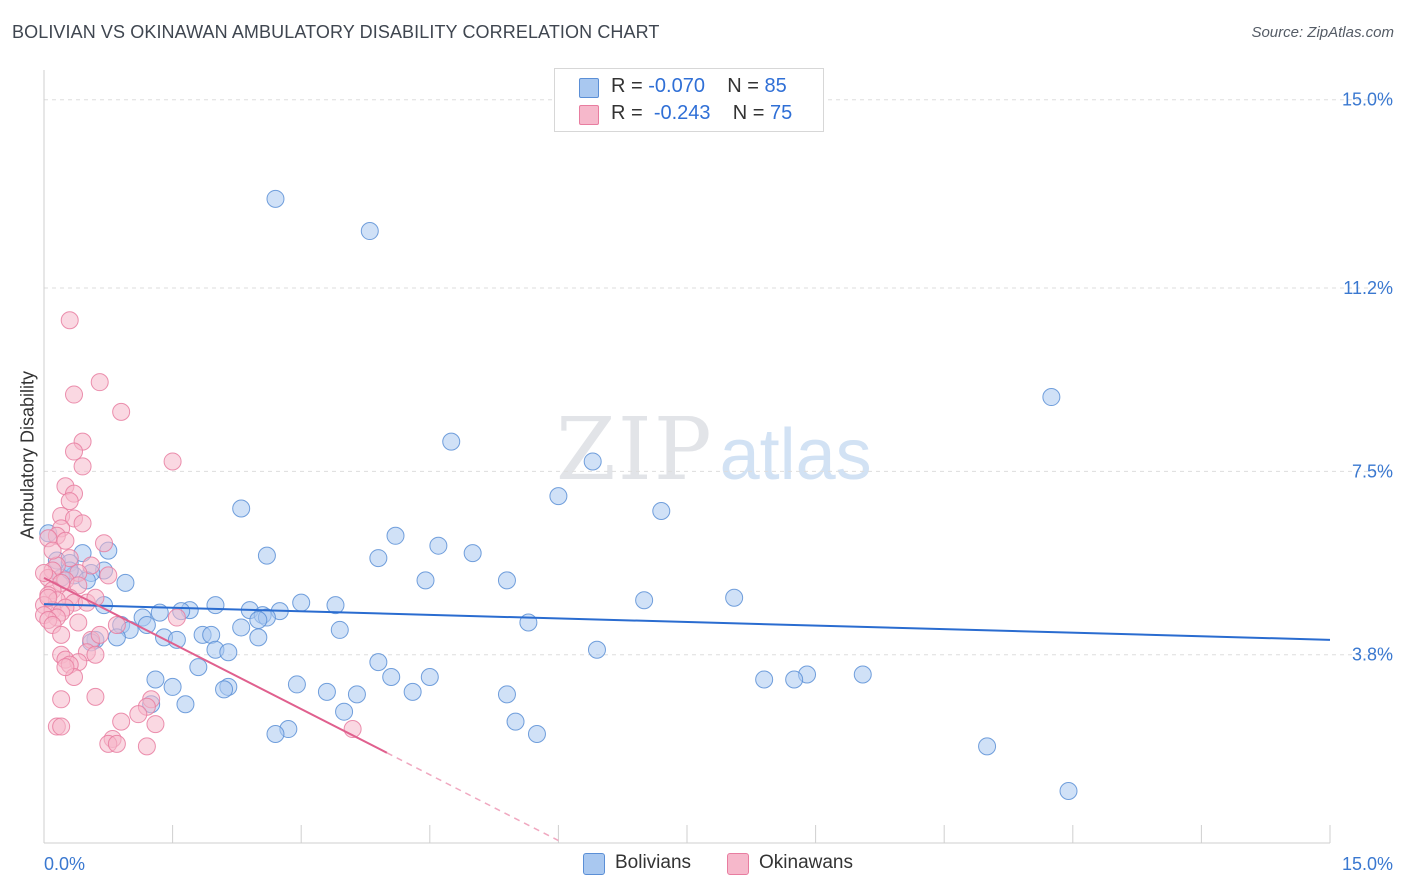 The width and height of the screenshot is (1406, 892). I want to click on bottom-legend-swatch-pink, so click(738, 864).